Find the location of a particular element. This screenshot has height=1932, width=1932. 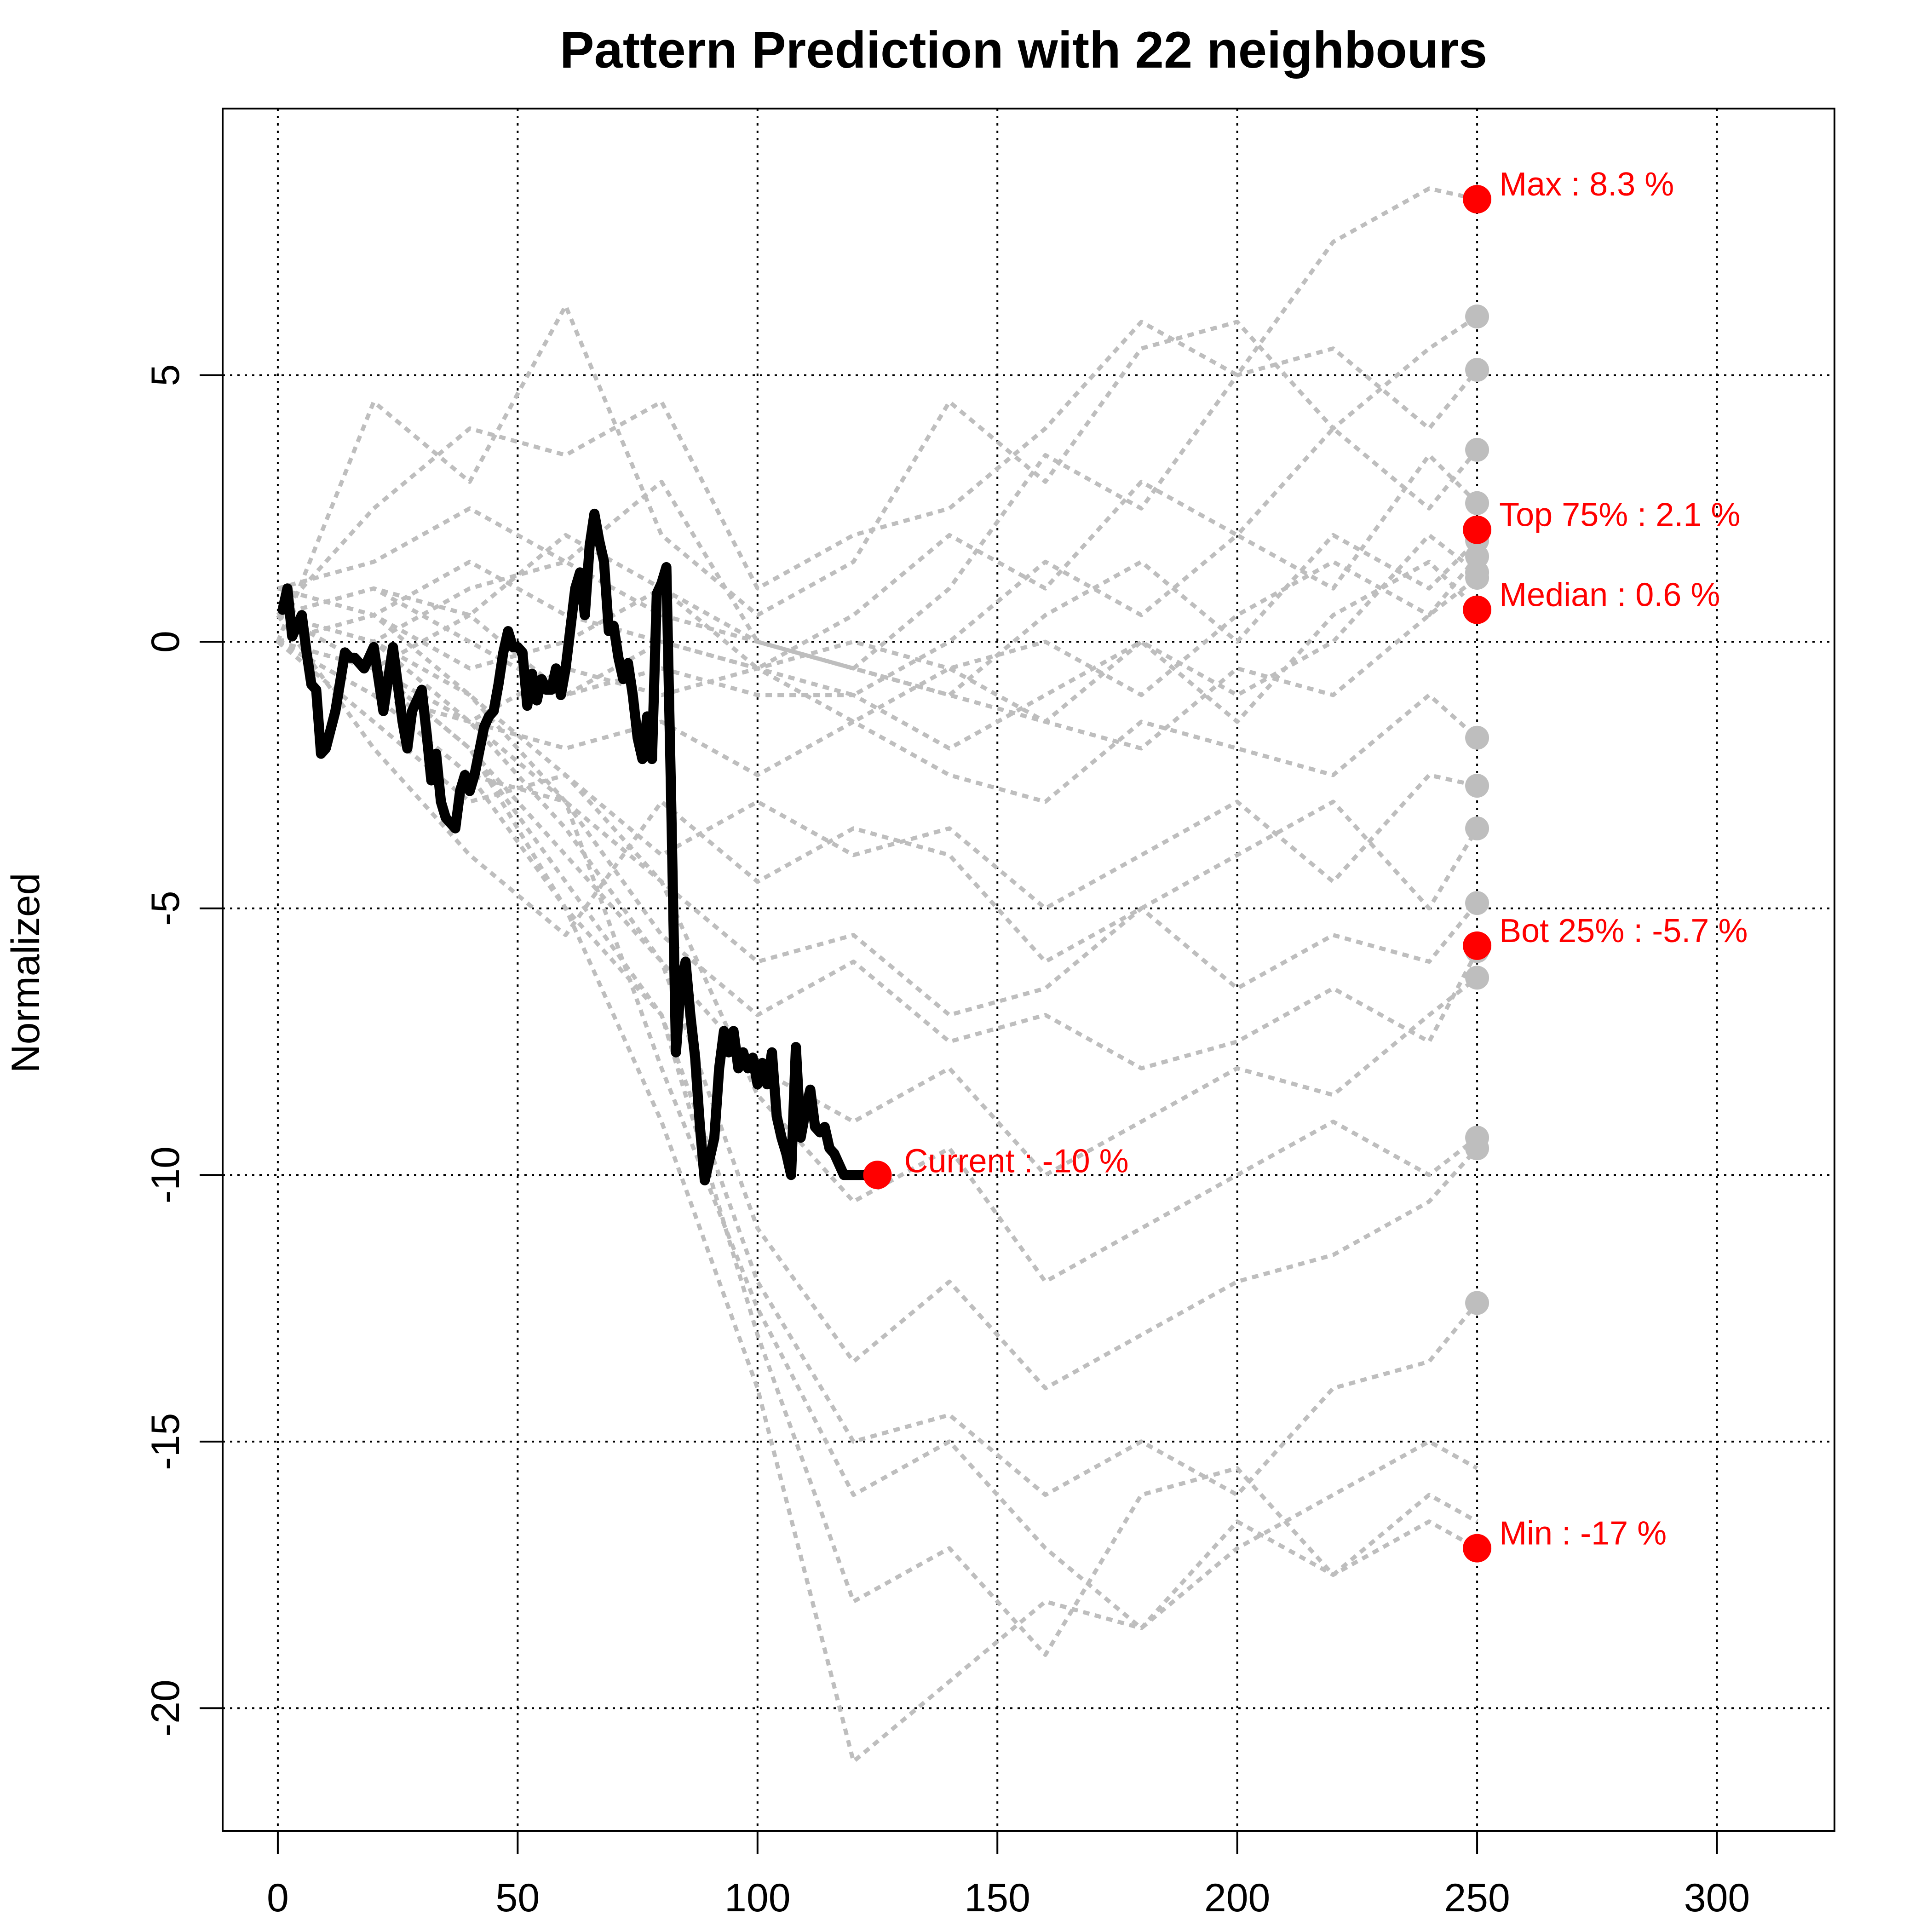

x-tick-label: 100 is located at coordinates (757, 1898).